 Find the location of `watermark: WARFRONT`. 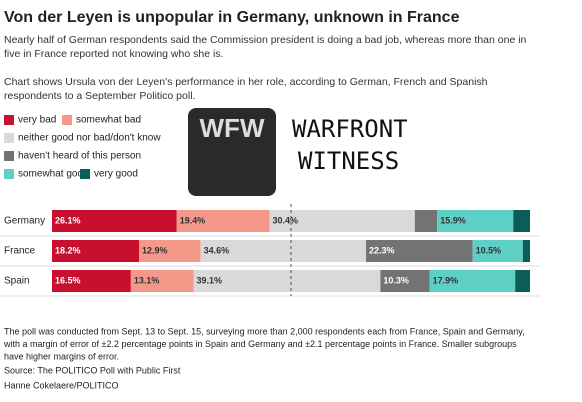

watermark: WARFRONT is located at coordinates (350, 129).